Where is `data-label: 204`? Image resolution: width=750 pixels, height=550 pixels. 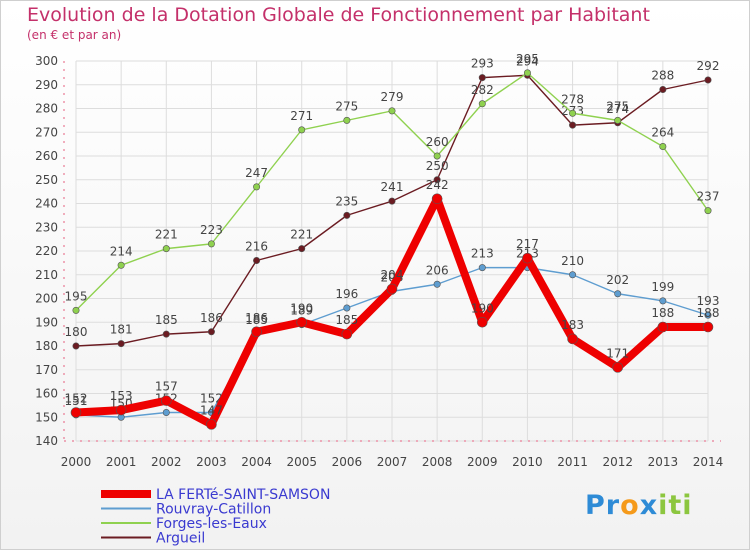 data-label: 204 is located at coordinates (392, 275).